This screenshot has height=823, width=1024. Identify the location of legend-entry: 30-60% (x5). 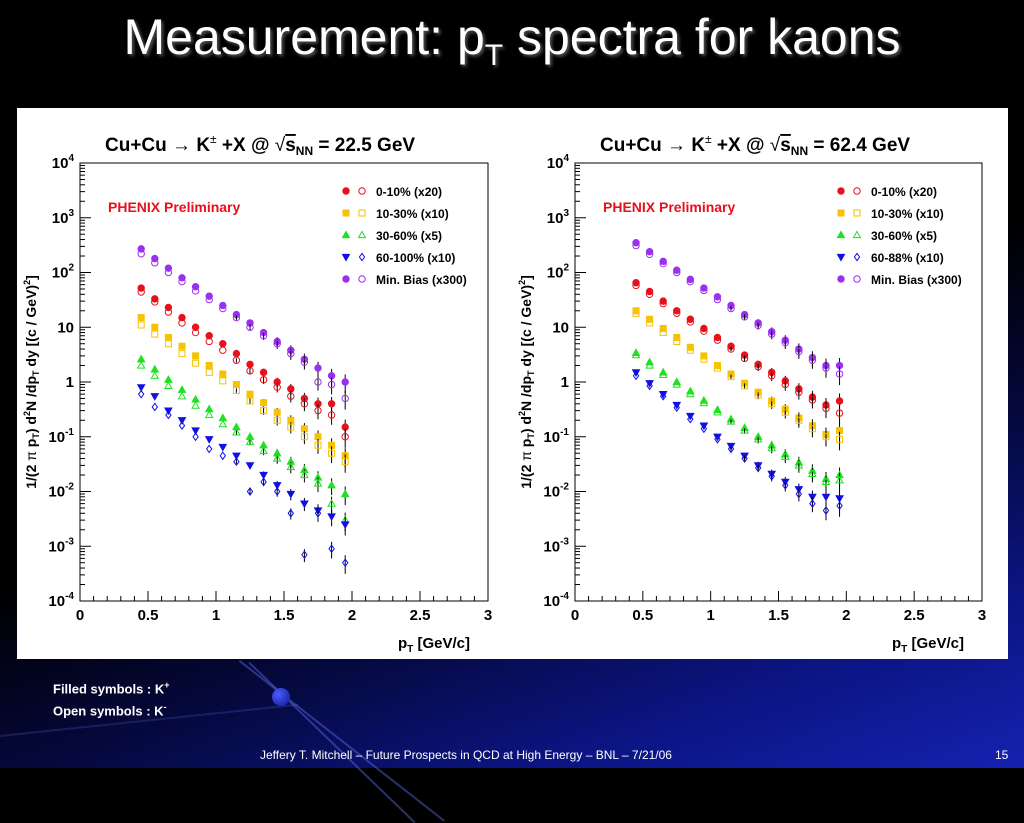
(391, 236).